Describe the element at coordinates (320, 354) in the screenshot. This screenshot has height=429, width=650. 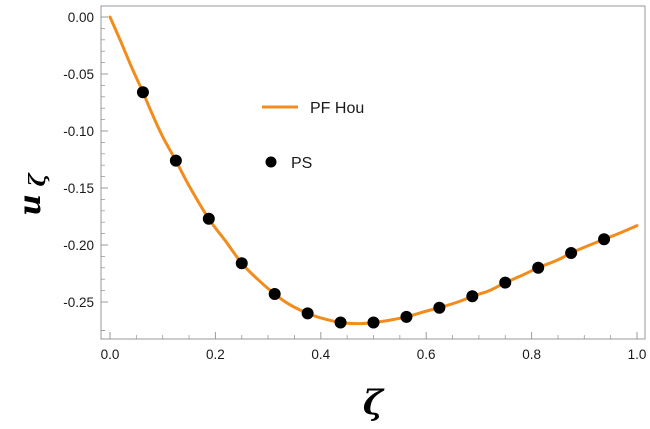
I see `x-tick-label: 0.4` at that location.